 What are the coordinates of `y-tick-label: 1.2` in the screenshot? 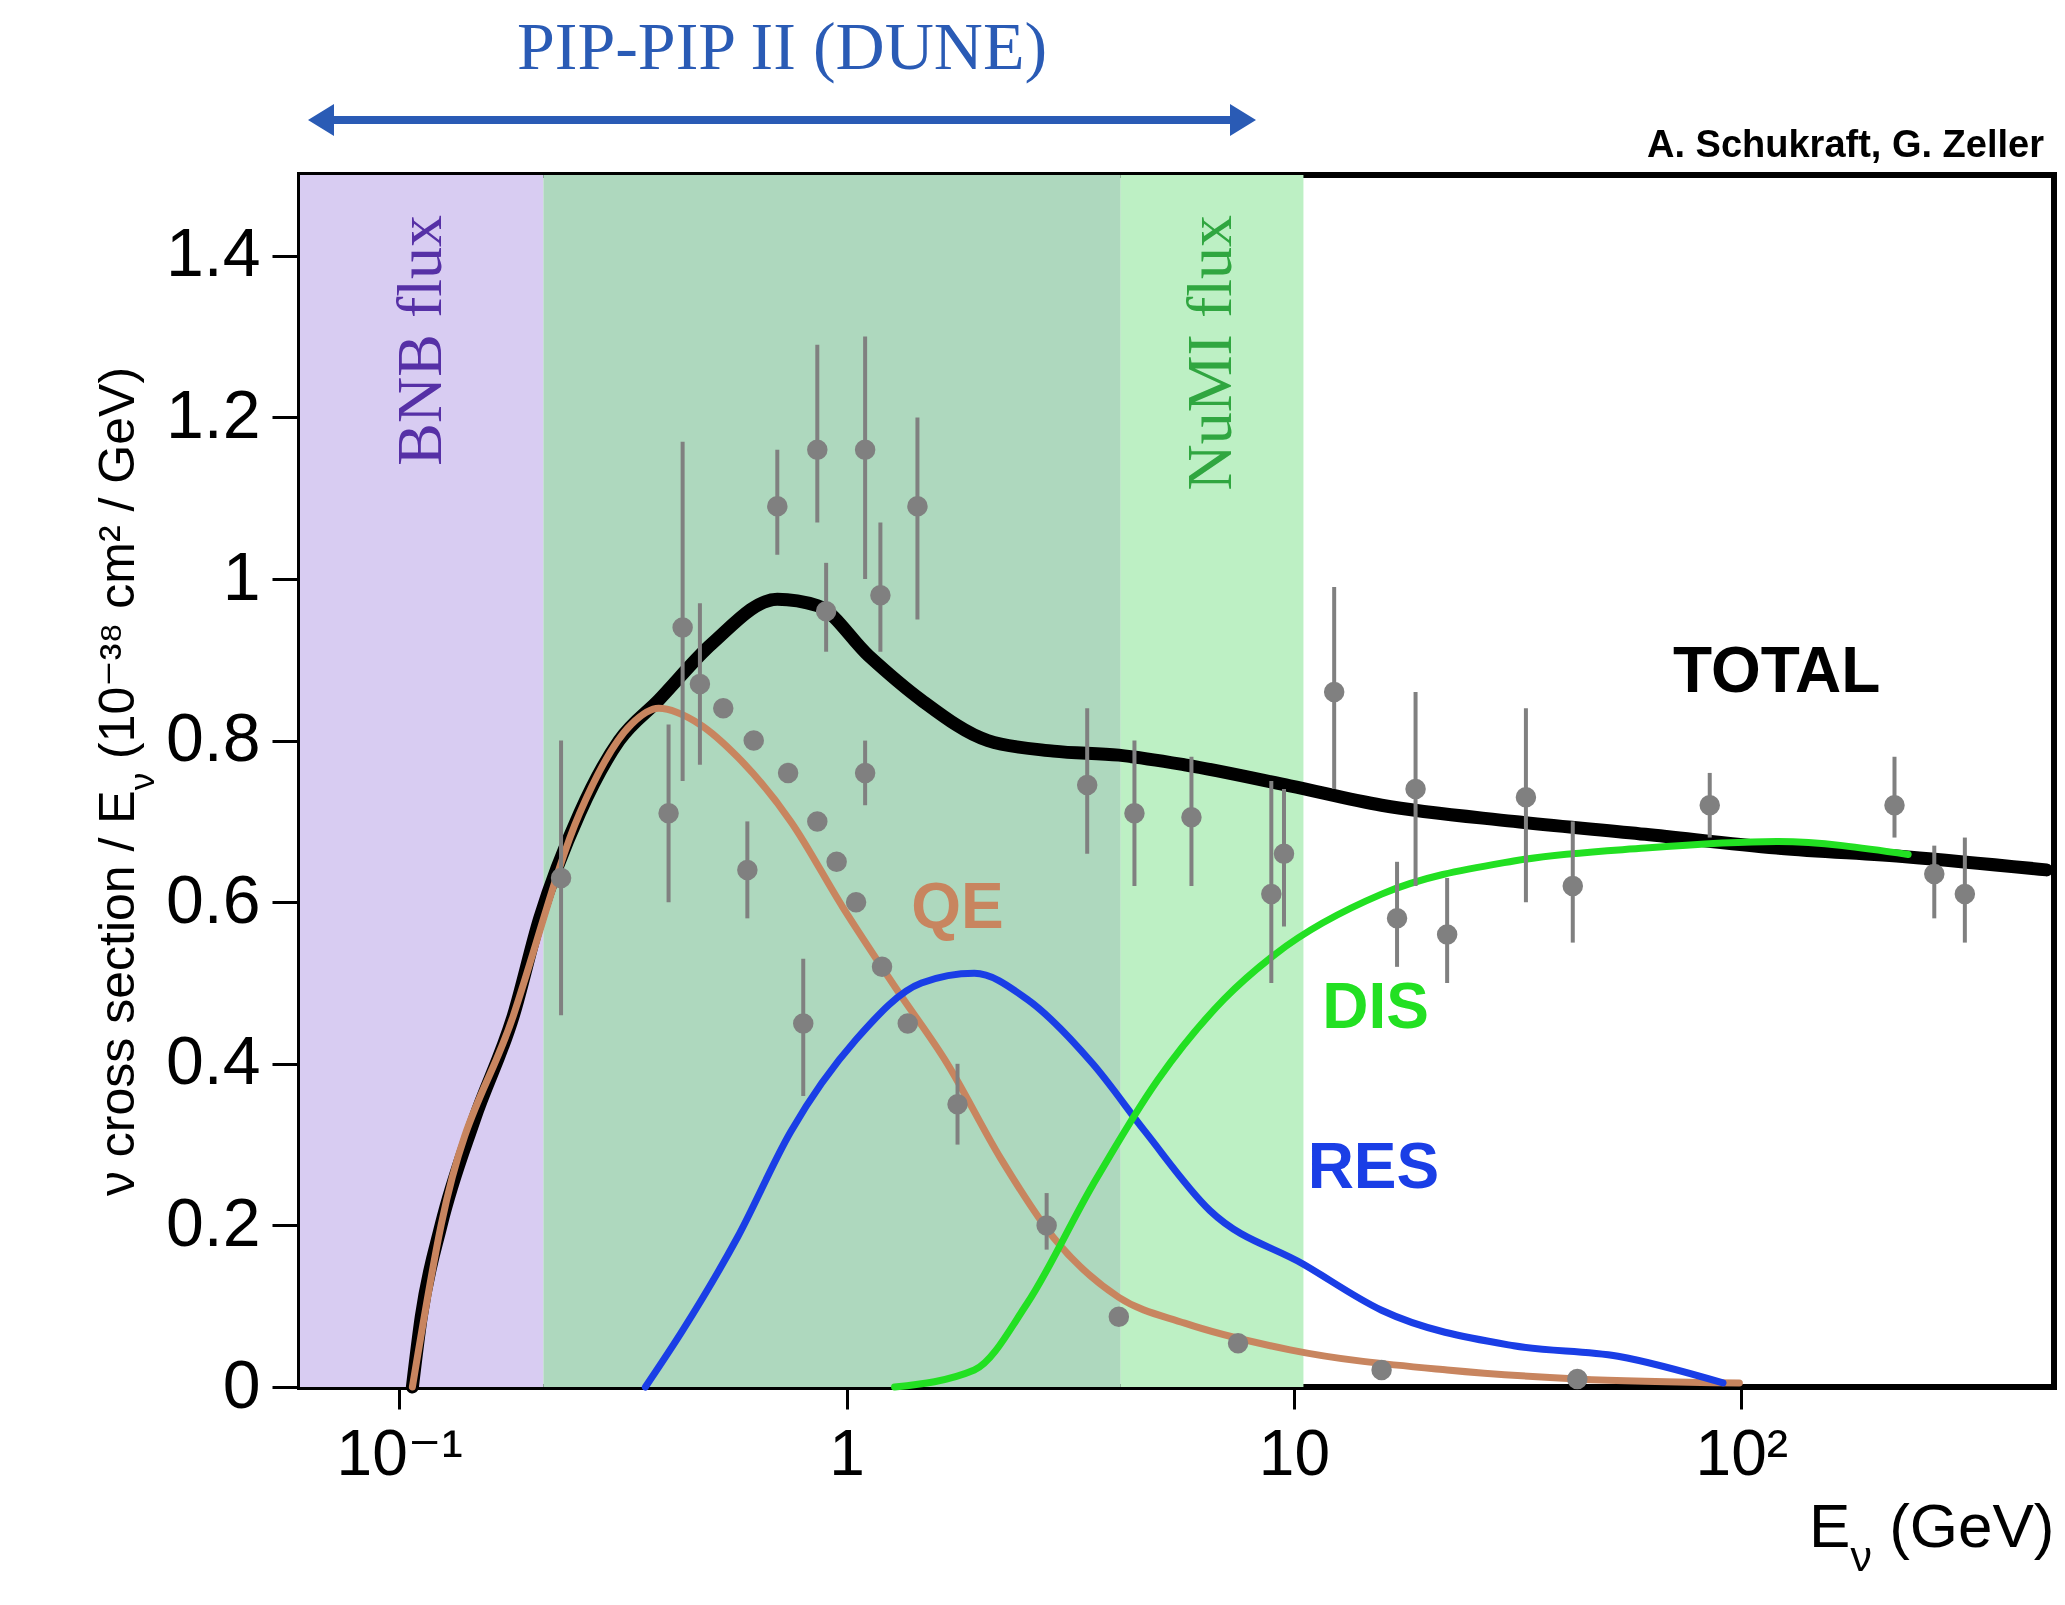 It's located at (213, 413).